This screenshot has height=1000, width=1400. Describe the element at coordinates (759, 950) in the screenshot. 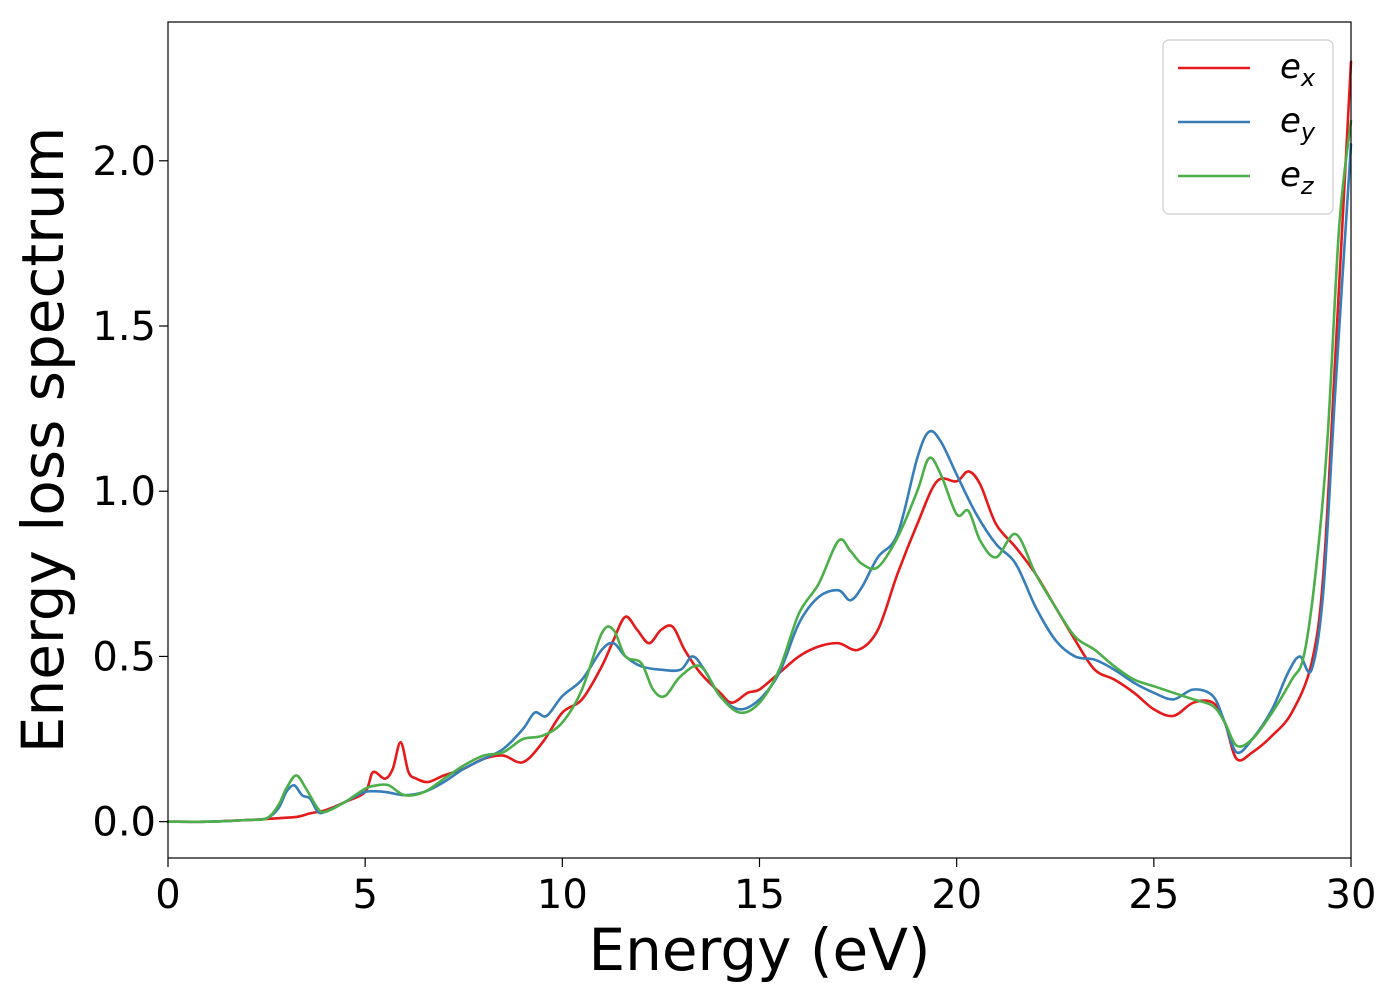

I see `x-axis-label: Energy (eV)` at that location.